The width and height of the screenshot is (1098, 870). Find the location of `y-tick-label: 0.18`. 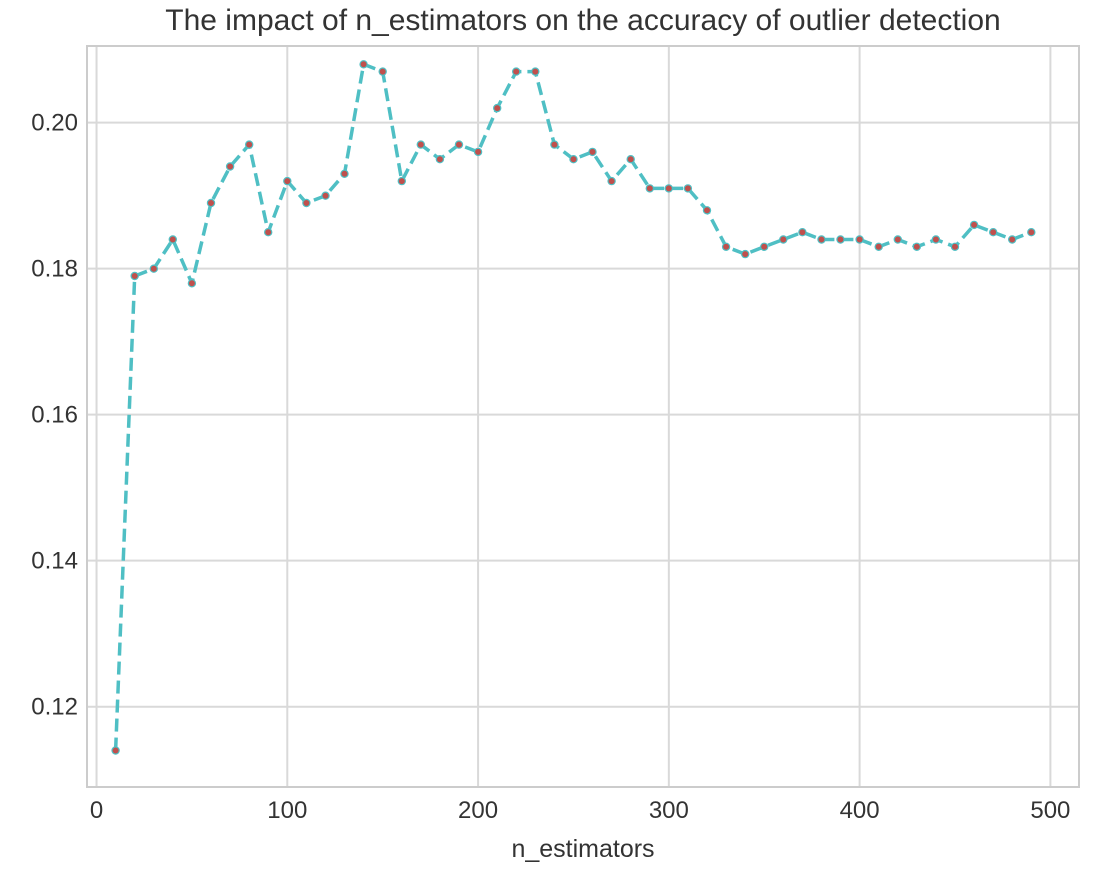

y-tick-label: 0.18 is located at coordinates (54, 269).